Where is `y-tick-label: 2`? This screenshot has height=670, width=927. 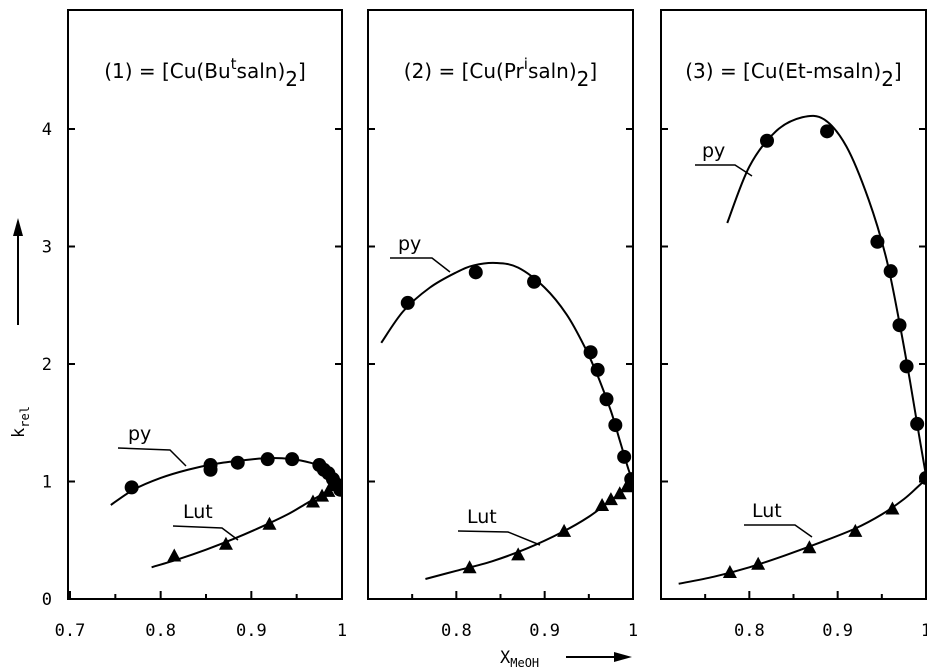
y-tick-label: 2 is located at coordinates (47, 365).